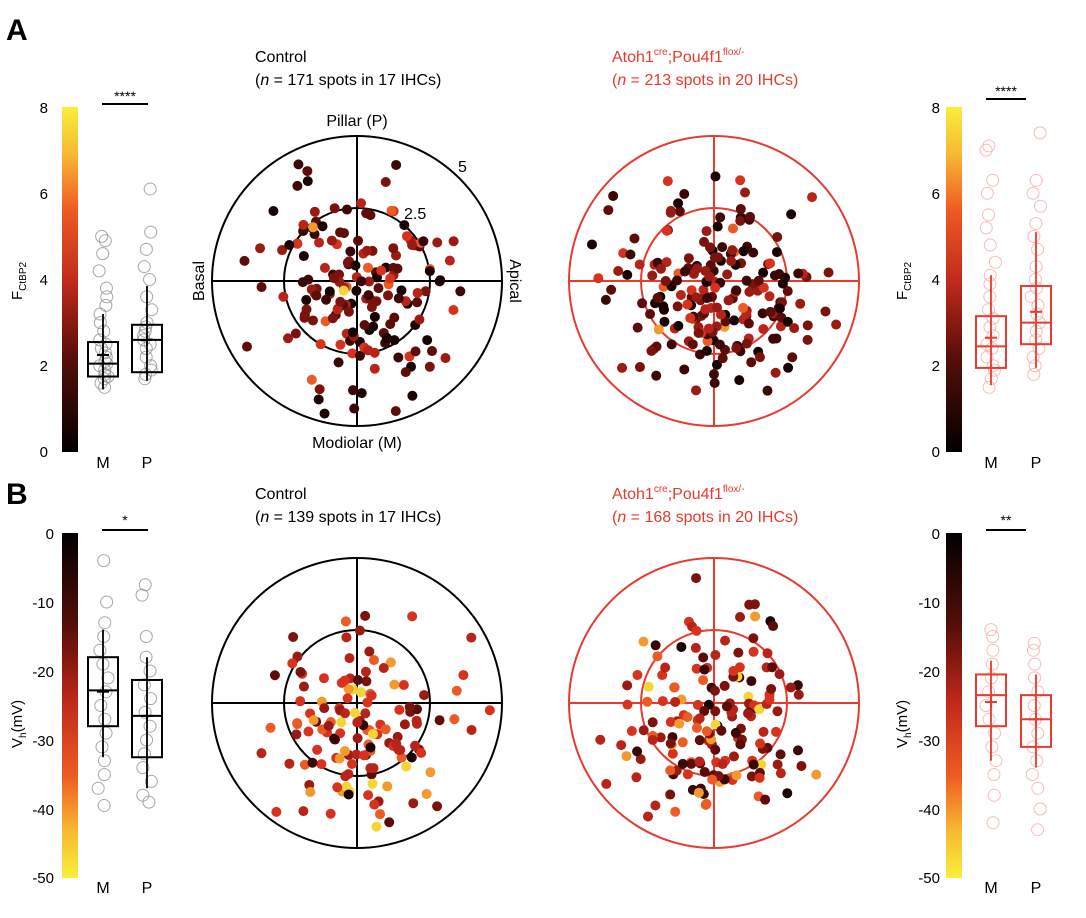 This screenshot has height=918, width=1086. What do you see at coordinates (936, 534) in the screenshot?
I see `tick-label: 0` at bounding box center [936, 534].